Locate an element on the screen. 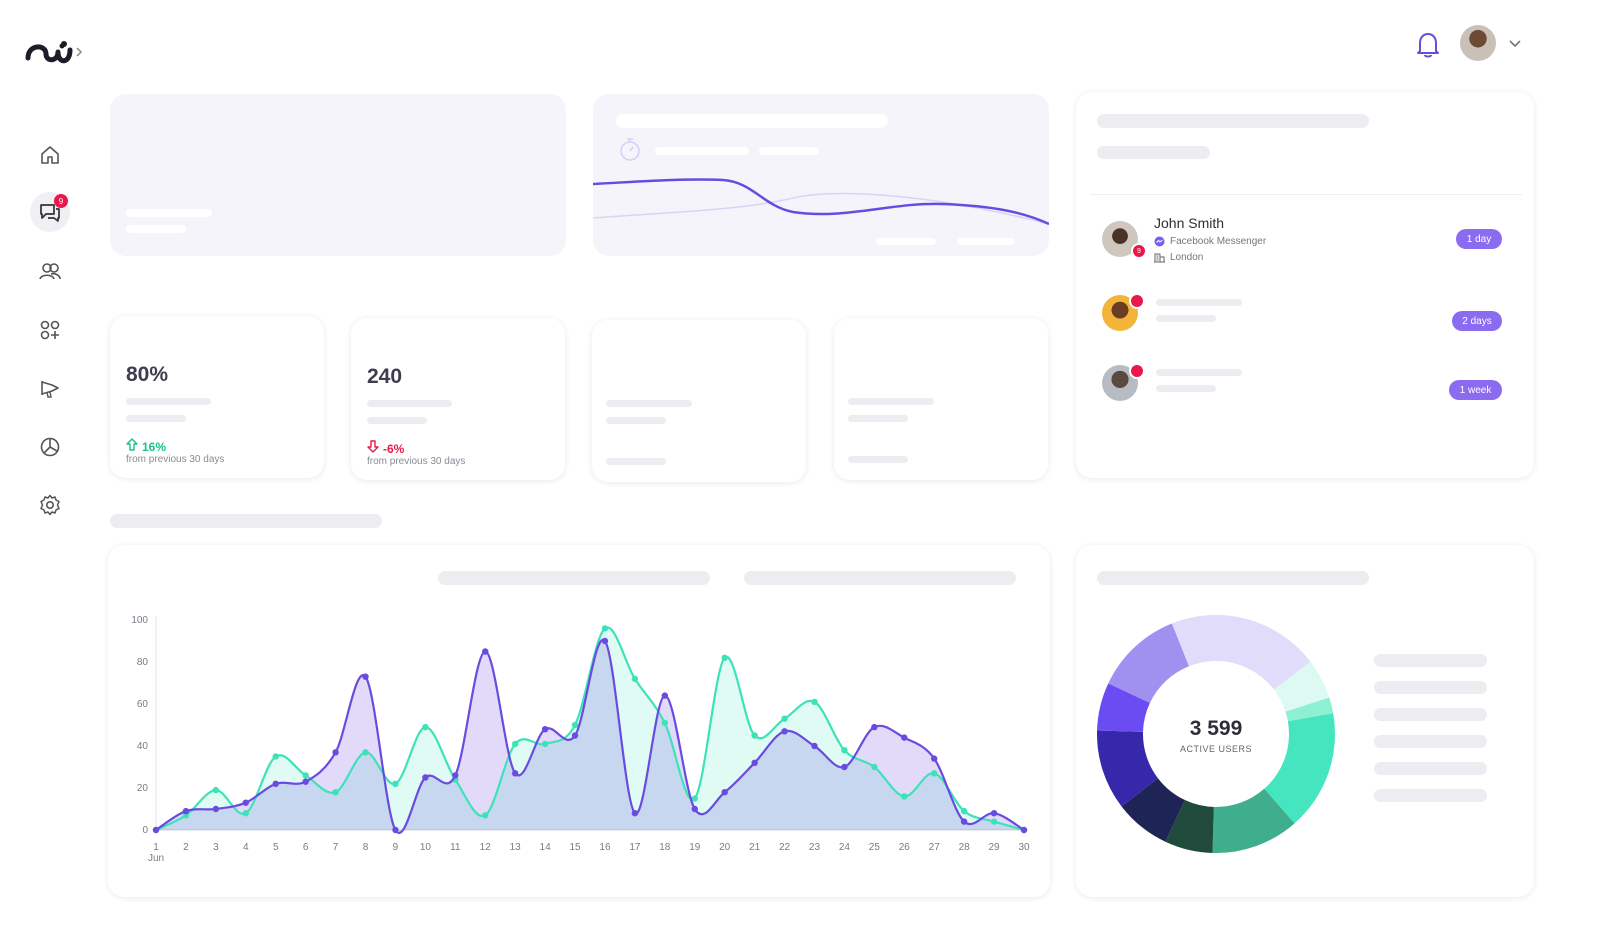  arrow-up-icon is located at coordinates (132, 444).